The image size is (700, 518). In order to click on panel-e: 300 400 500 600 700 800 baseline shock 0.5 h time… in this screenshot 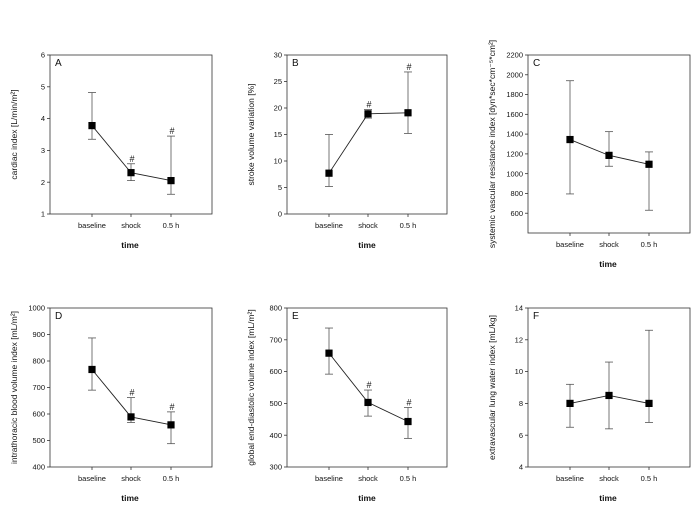, I will do `click(347, 403)`.